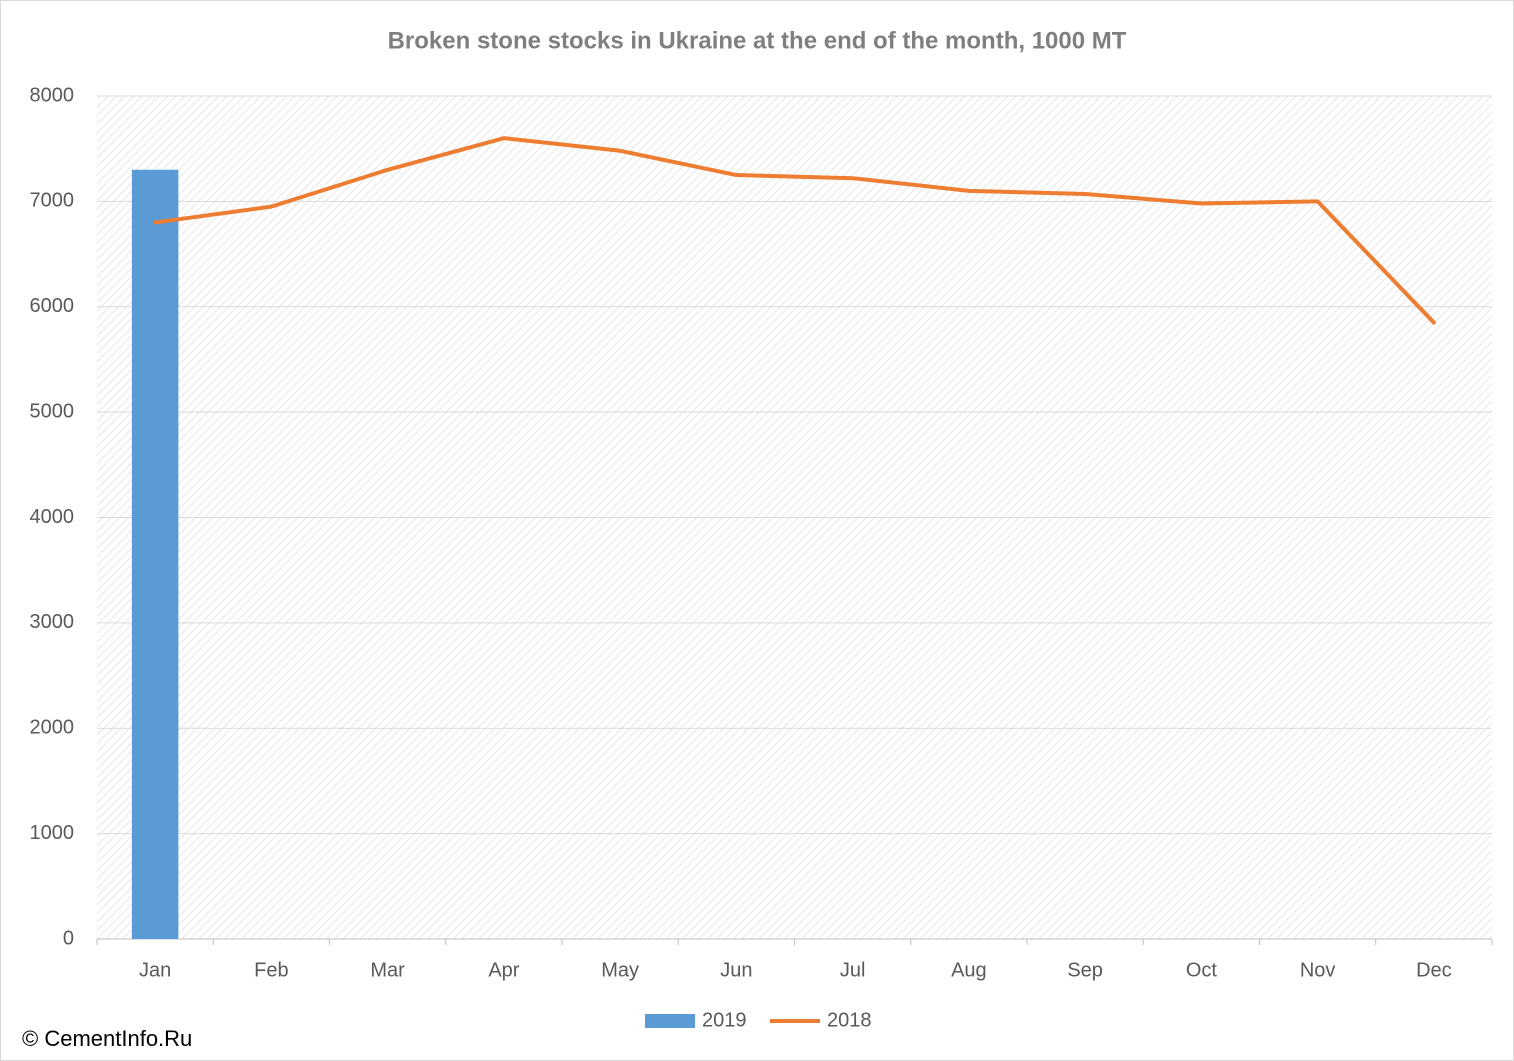  I want to click on x-tick-label: Oct, so click(1202, 970).